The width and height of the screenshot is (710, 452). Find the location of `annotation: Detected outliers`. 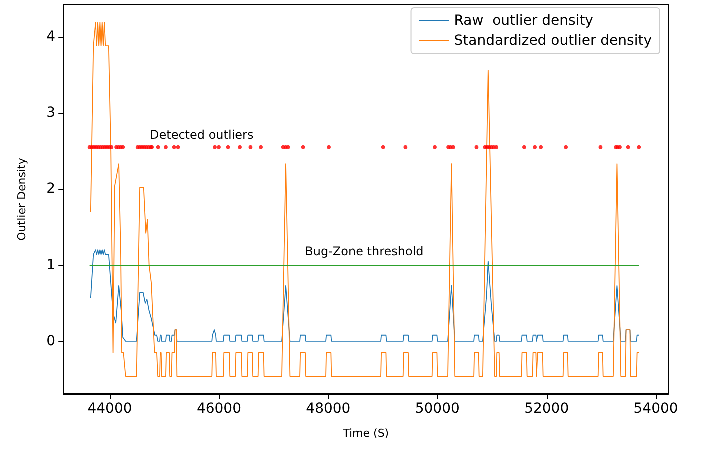

annotation: Detected outliers is located at coordinates (202, 135).